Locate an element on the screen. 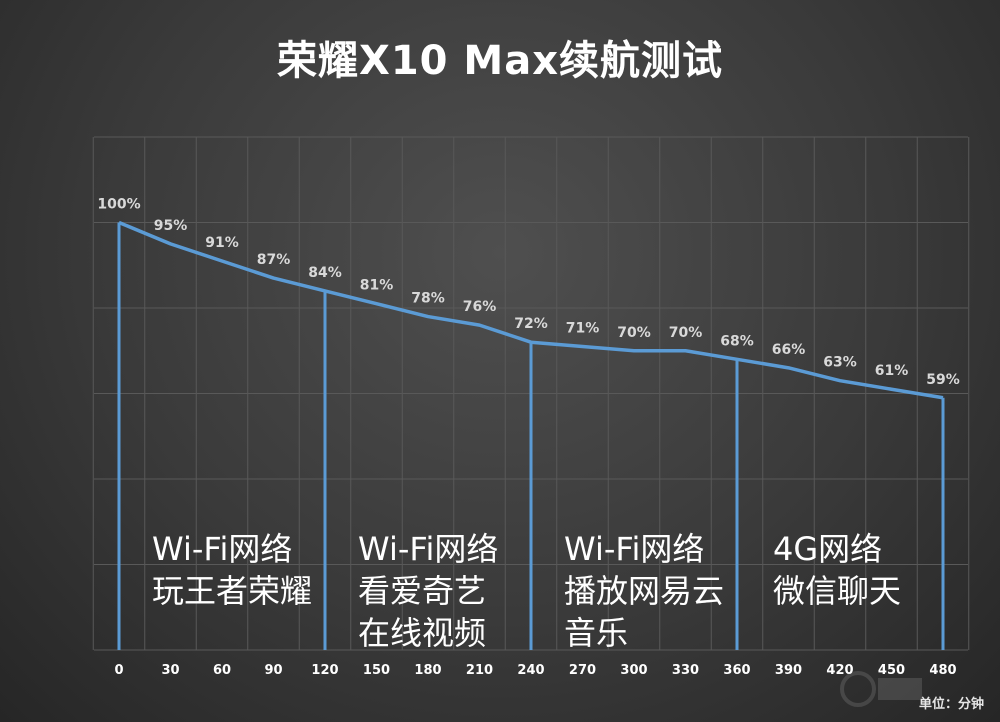  data-label: 63% is located at coordinates (840, 363).